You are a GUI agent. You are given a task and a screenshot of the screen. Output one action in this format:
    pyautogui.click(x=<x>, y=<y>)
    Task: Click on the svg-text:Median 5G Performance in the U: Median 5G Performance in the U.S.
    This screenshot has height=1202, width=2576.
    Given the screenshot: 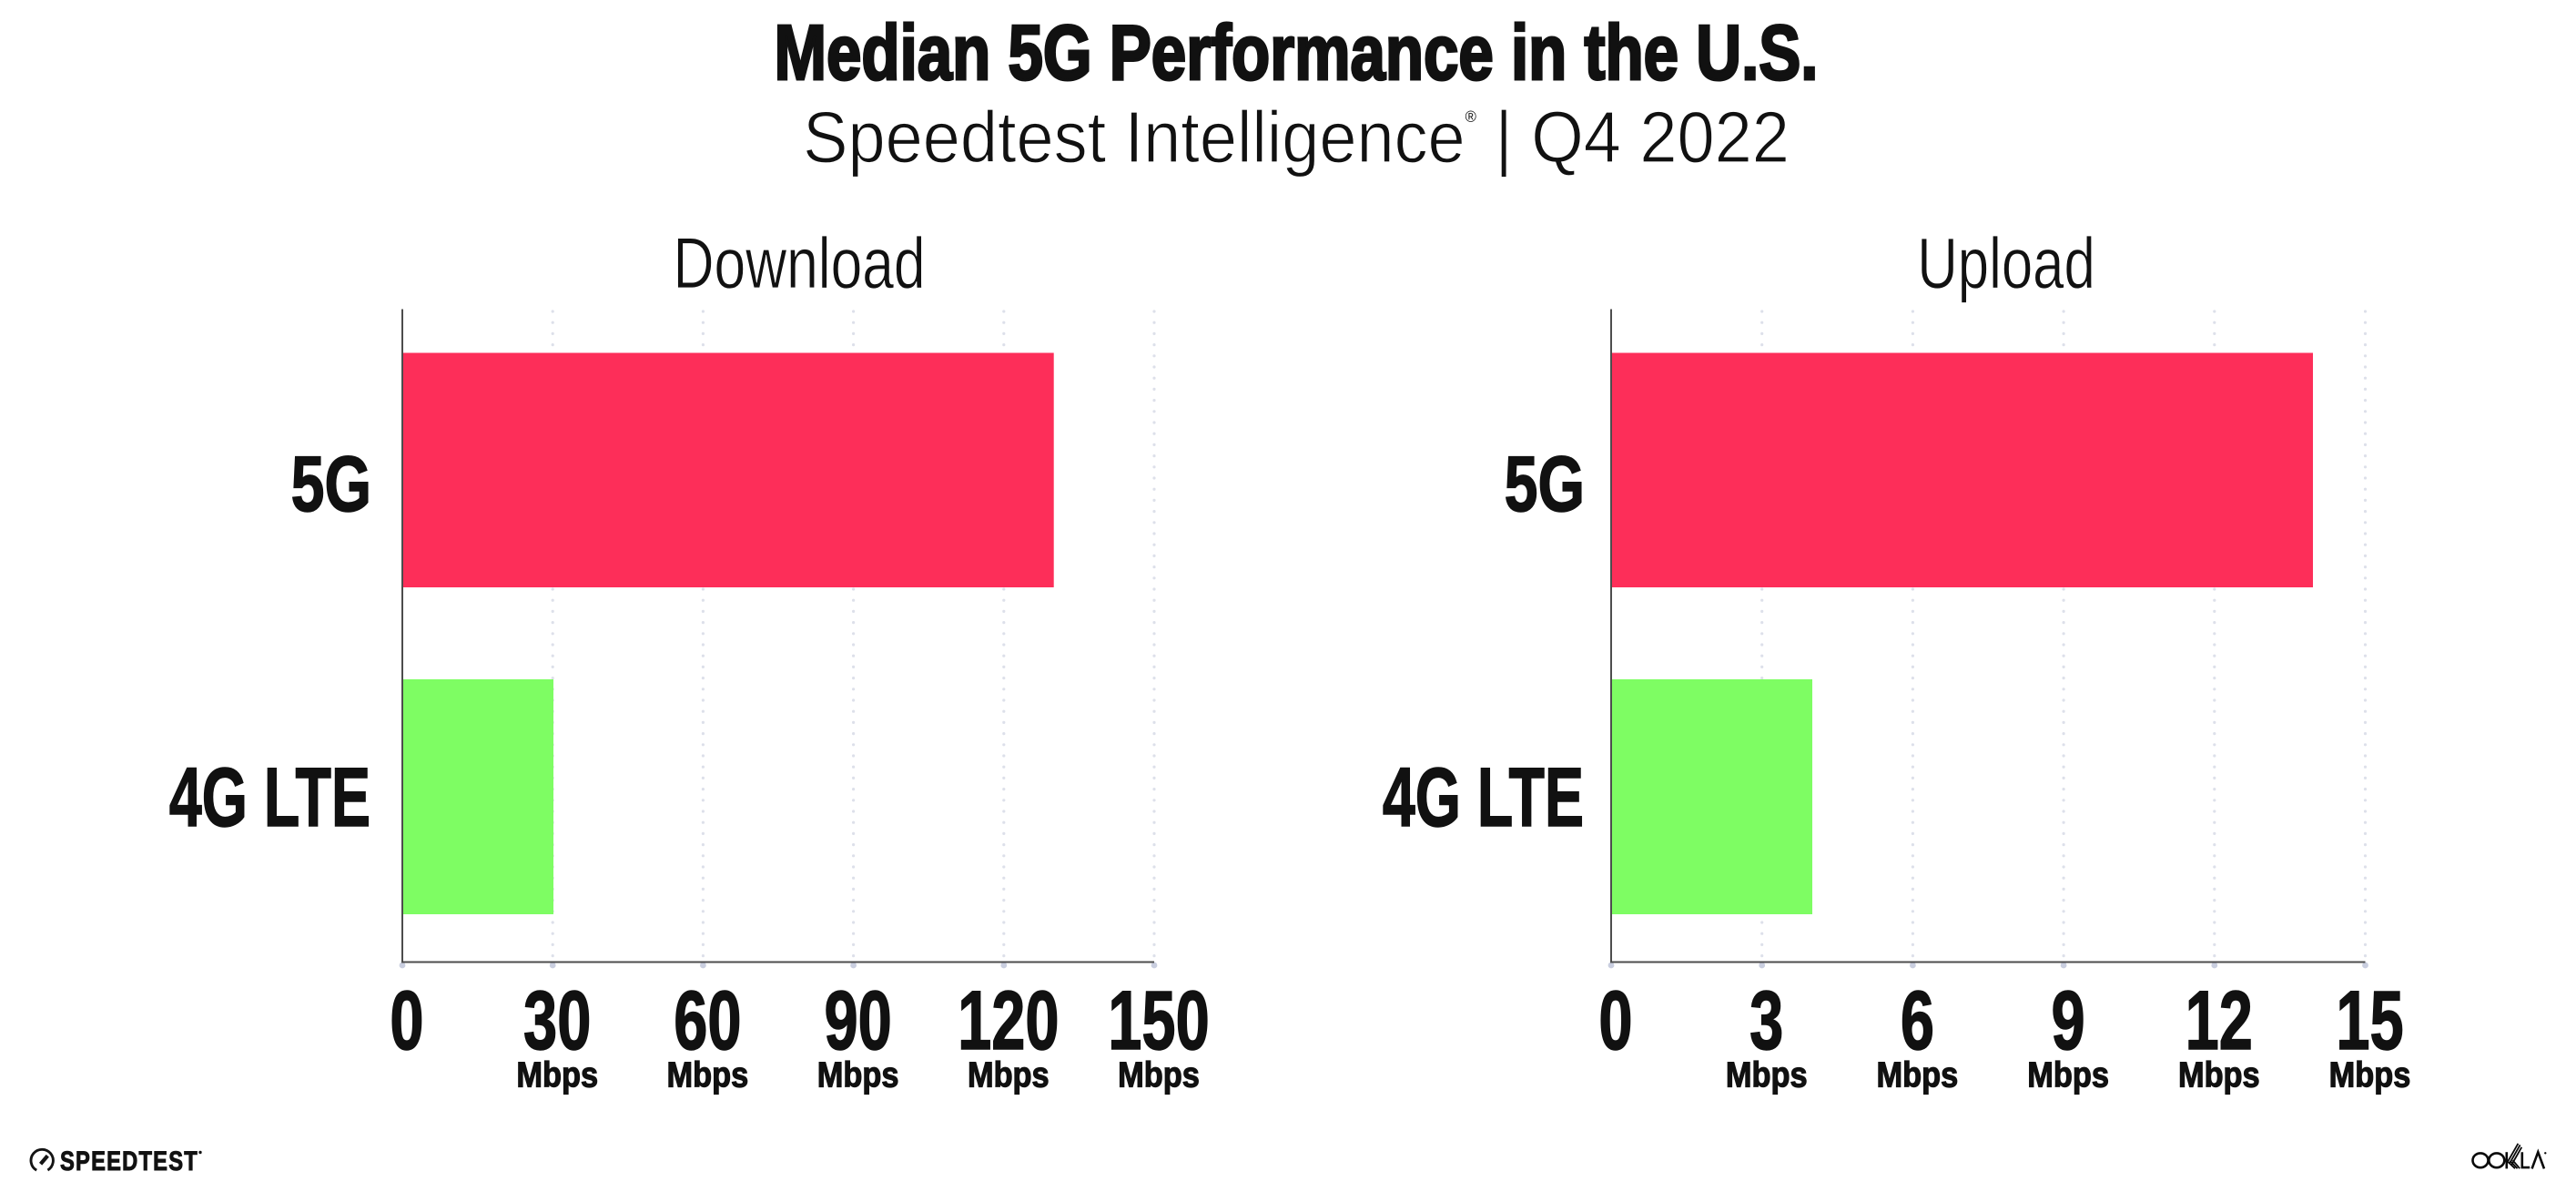 What is the action you would take?
    pyautogui.click(x=1297, y=53)
    